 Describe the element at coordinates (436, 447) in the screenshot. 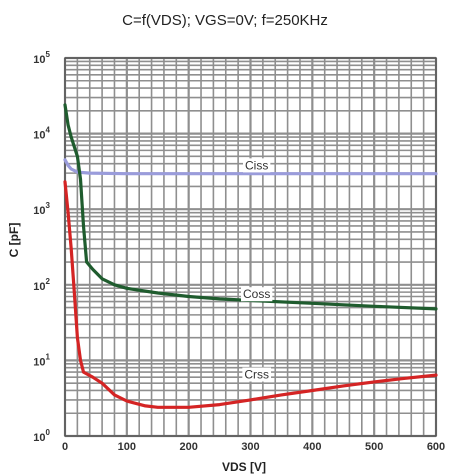

I see `x-tick-label: 600` at that location.